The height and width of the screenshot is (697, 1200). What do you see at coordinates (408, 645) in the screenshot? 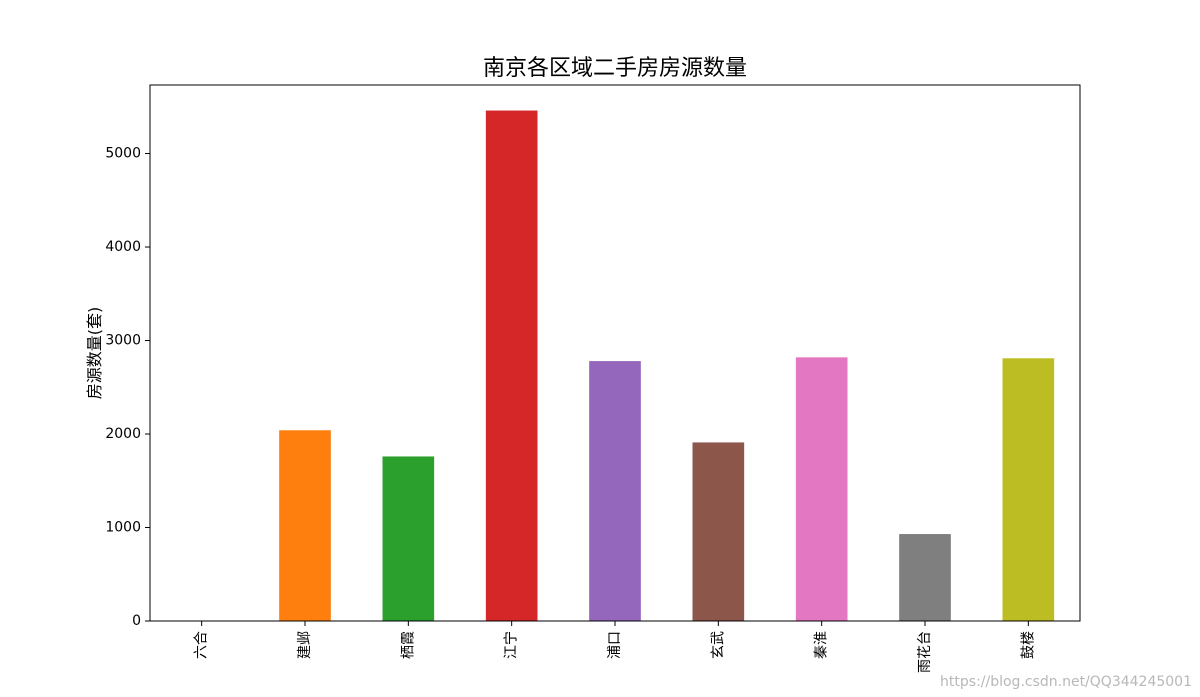
I see `x-tick-label: 栖霞` at bounding box center [408, 645].